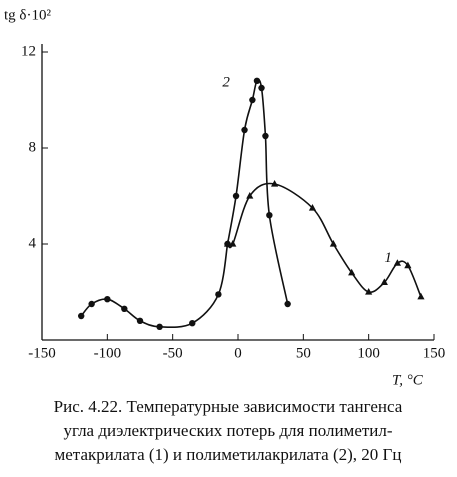 The height and width of the screenshot is (477, 457). What do you see at coordinates (33, 243) in the screenshot?
I see `y-tick-label: 4` at bounding box center [33, 243].